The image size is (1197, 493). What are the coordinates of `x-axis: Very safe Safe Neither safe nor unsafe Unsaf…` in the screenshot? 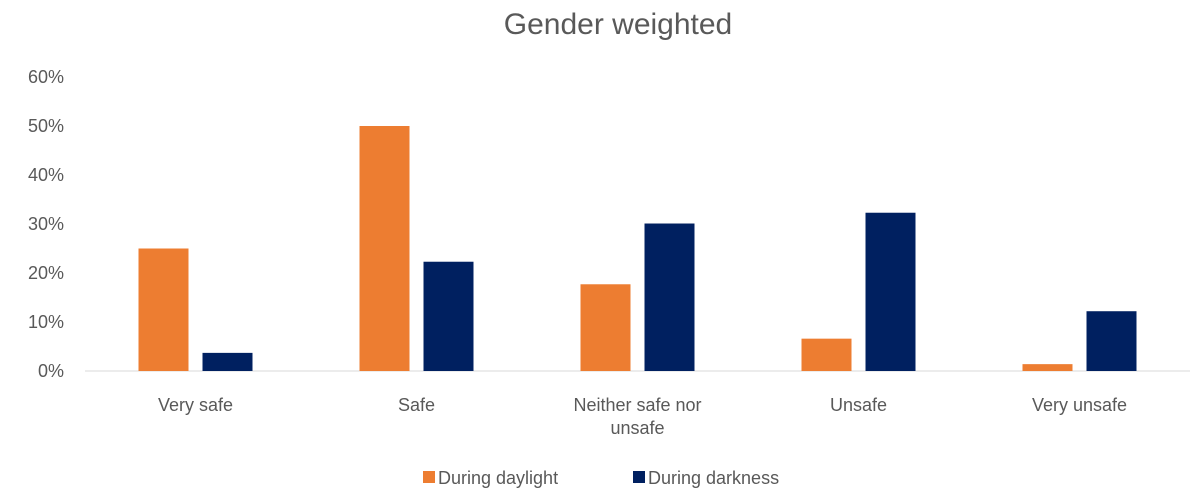 It's located at (637, 404).